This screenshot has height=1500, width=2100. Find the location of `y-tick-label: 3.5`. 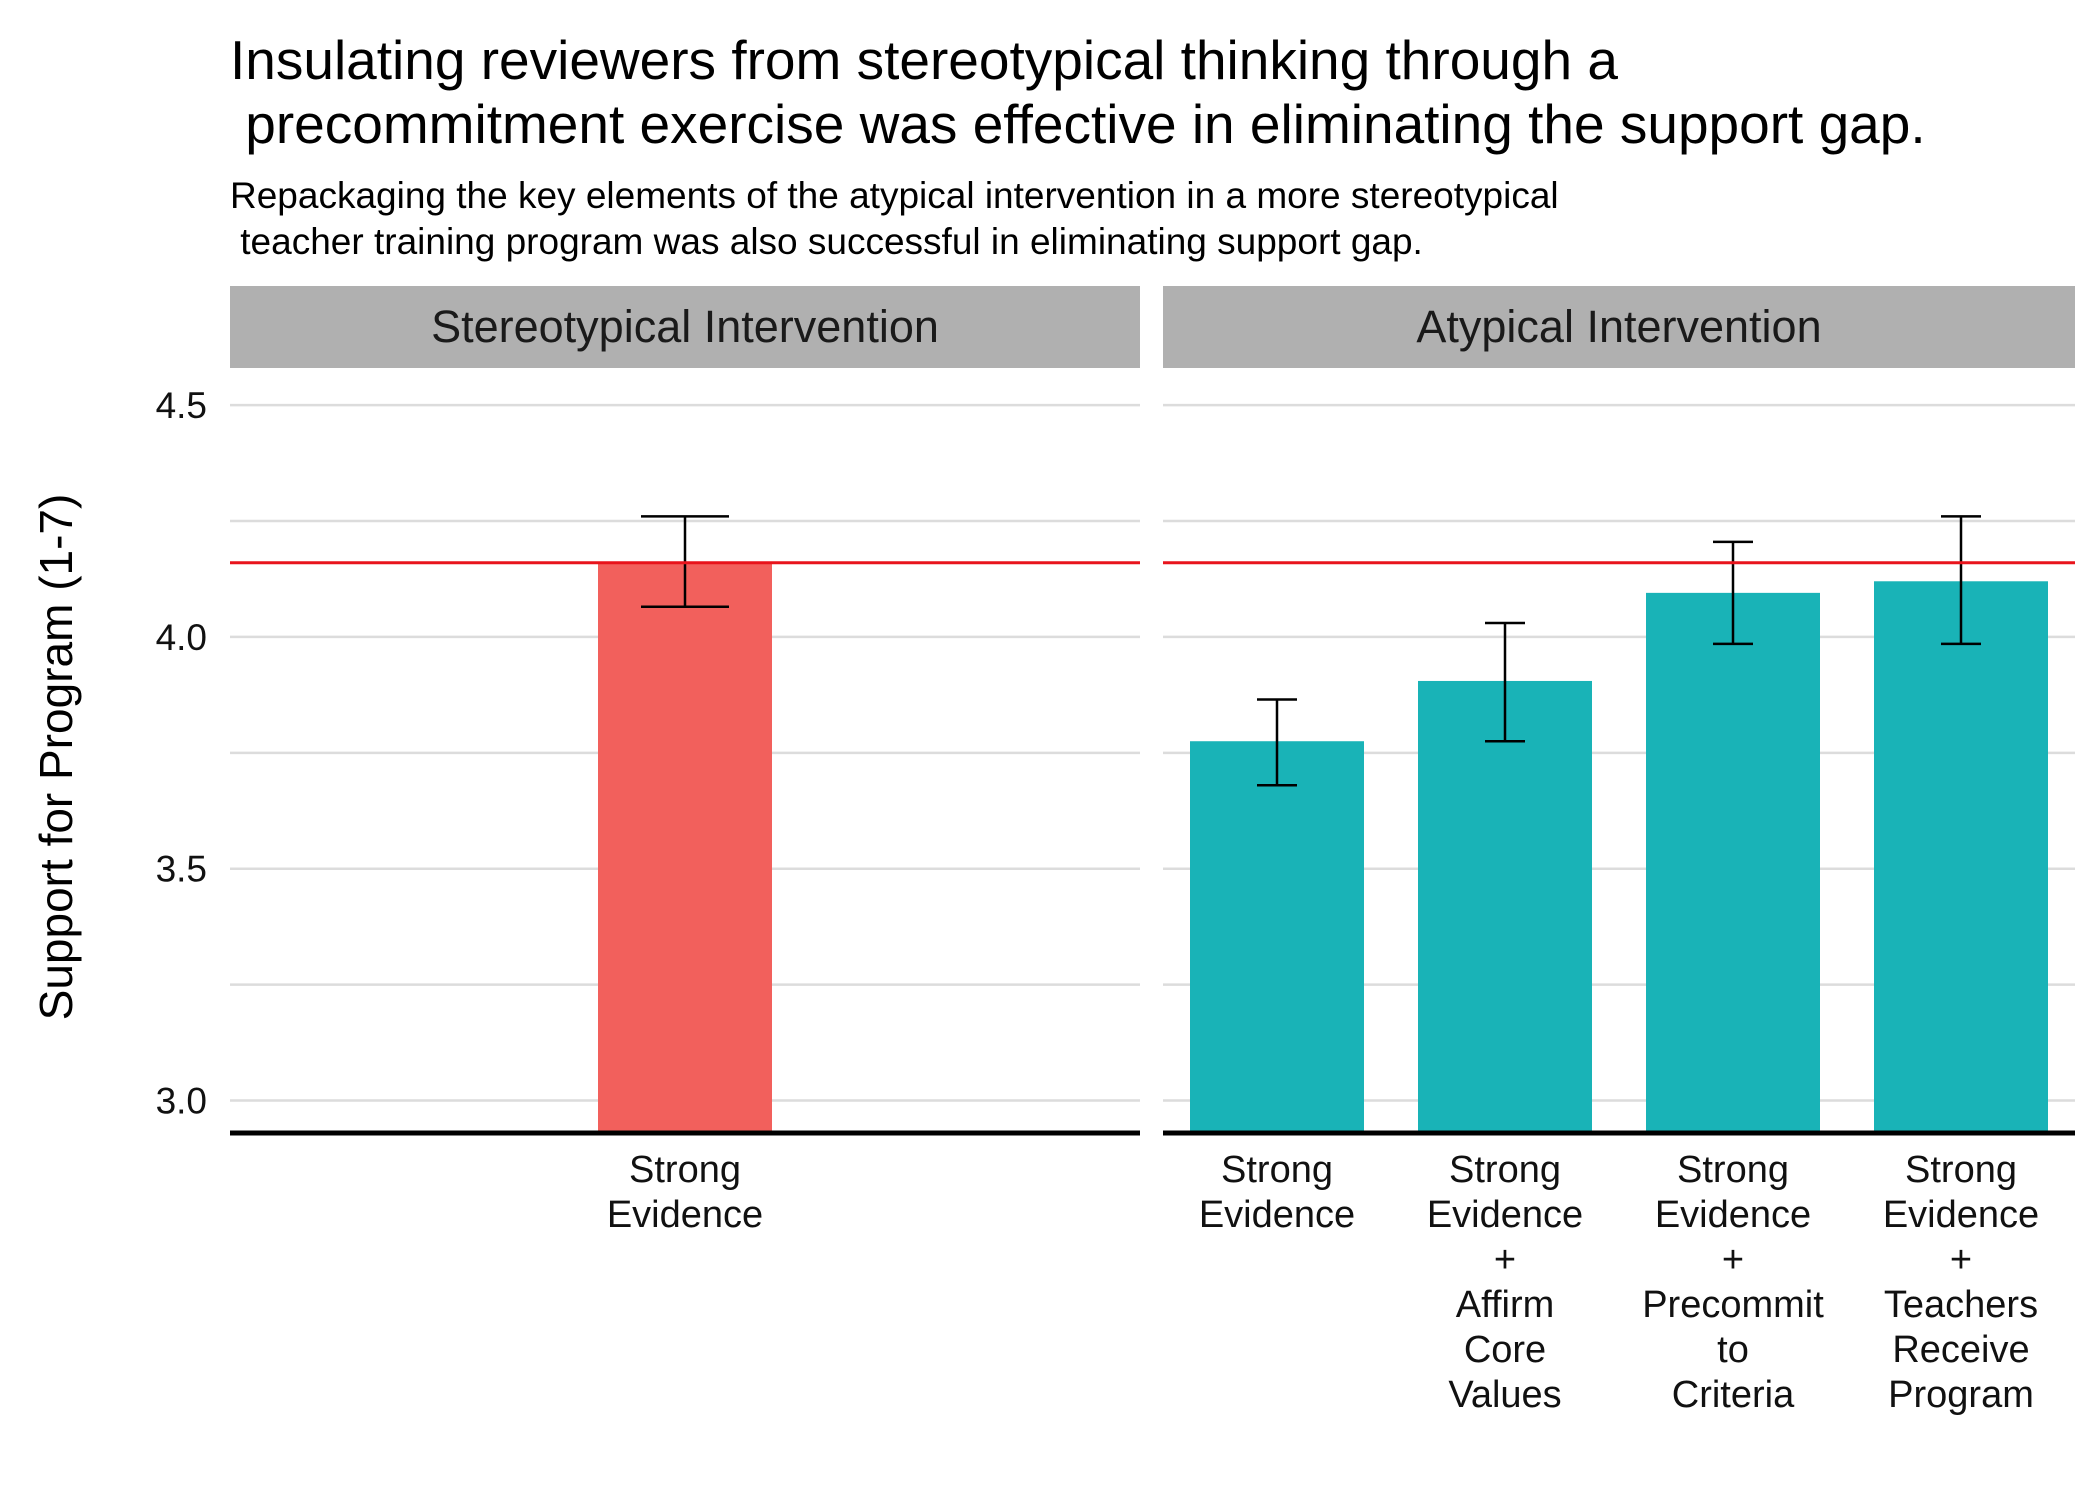

y-tick-label: 3.5 is located at coordinates (181, 869).